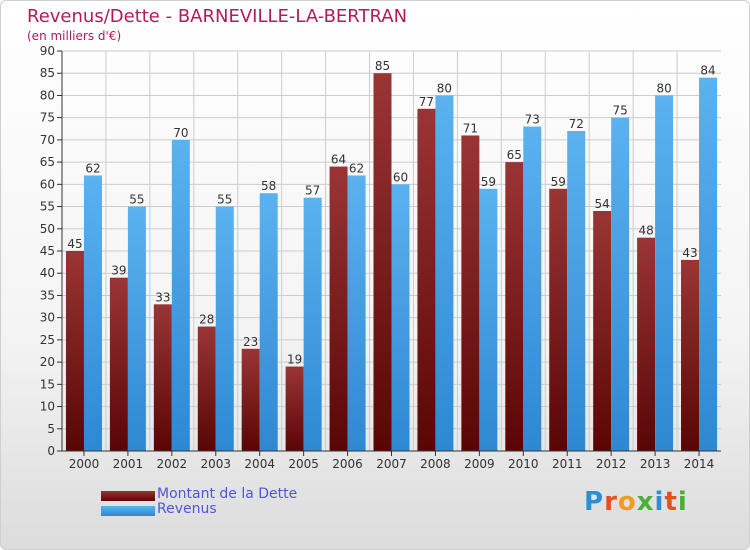  What do you see at coordinates (47, 318) in the screenshot?
I see `ytick-label: 30` at bounding box center [47, 318].